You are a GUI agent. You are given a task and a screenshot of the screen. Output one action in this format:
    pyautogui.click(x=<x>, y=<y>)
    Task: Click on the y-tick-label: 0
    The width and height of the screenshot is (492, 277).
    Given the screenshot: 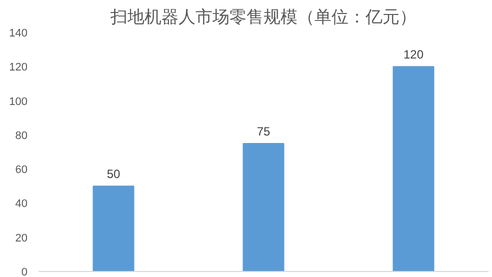 What is the action you would take?
    pyautogui.click(x=24, y=271)
    